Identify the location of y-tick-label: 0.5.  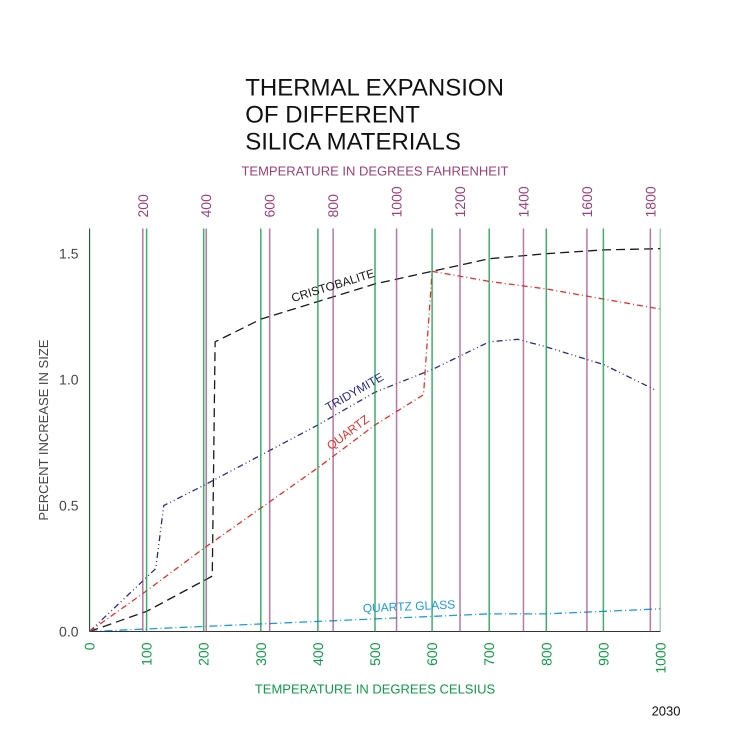
(69, 506).